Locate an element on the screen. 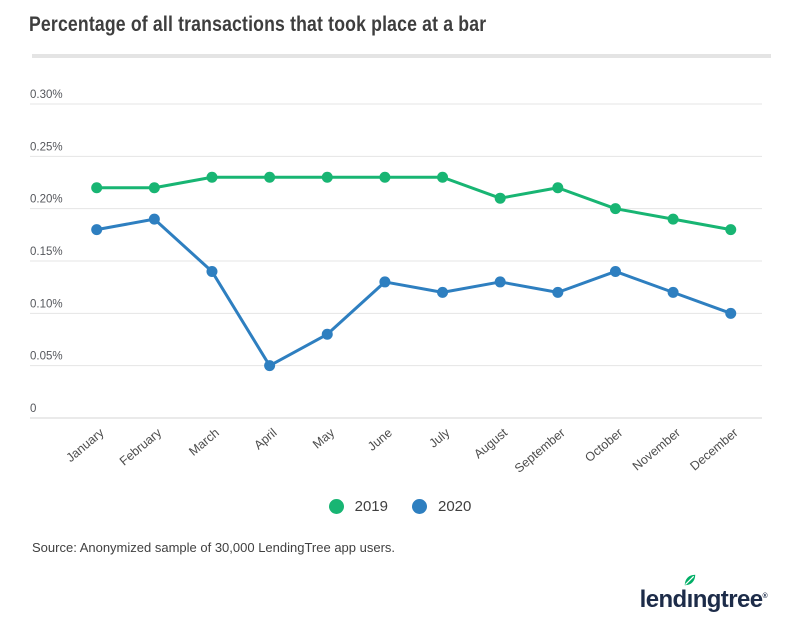  data-point-2019-February is located at coordinates (154, 188).